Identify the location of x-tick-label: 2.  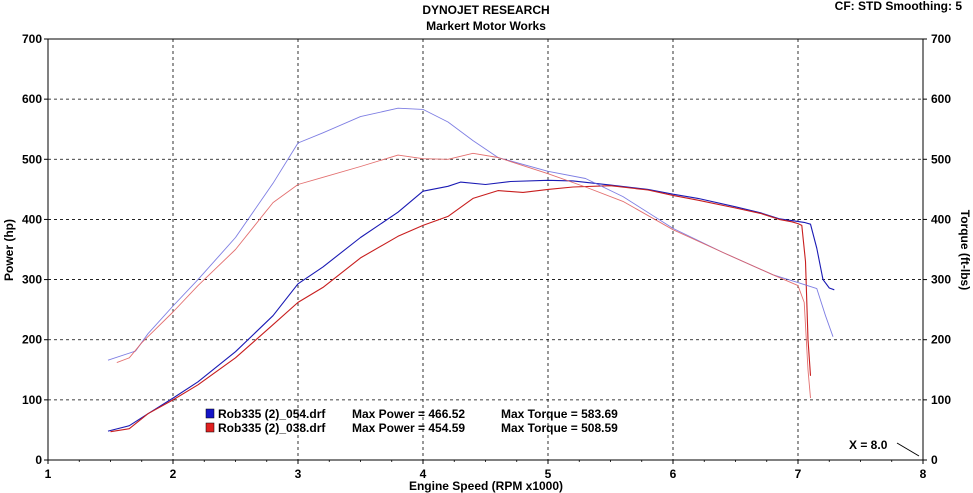
(173, 474).